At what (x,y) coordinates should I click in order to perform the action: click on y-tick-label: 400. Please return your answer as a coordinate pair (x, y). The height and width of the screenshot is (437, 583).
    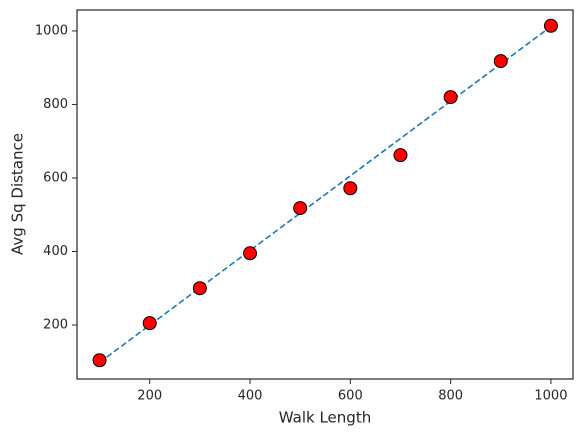
    Looking at the image, I should click on (55, 251).